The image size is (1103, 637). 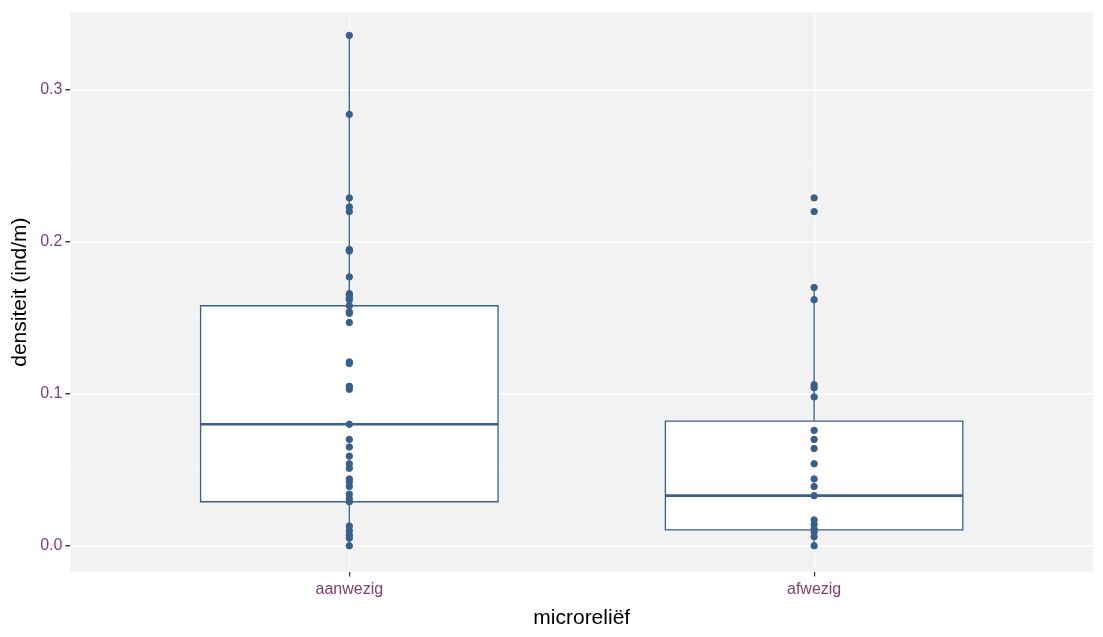 I want to click on x-tick-label: aanwezig, so click(x=349, y=588).